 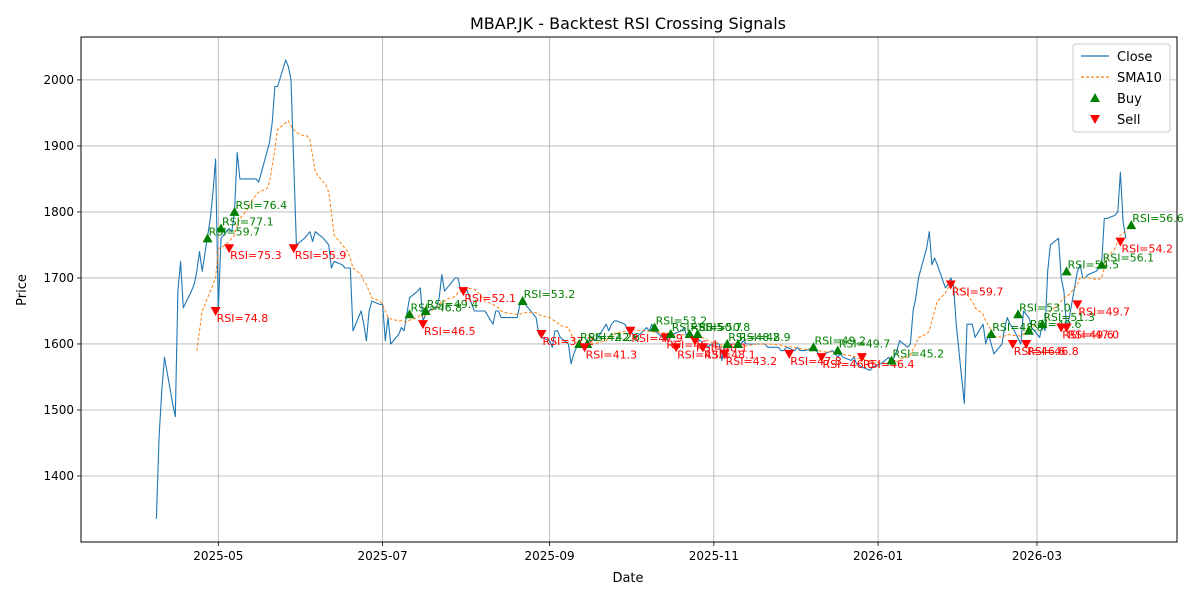 What do you see at coordinates (490, 298) in the screenshot?
I see `sell-label: RSI=52.1` at bounding box center [490, 298].